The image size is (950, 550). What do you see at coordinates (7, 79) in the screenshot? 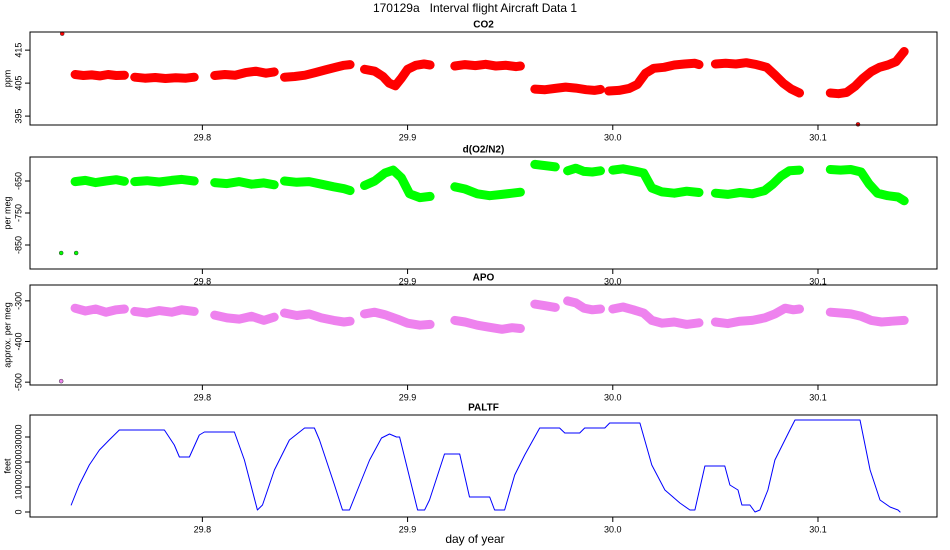
I see `y-axis-label: ppm` at bounding box center [7, 79].